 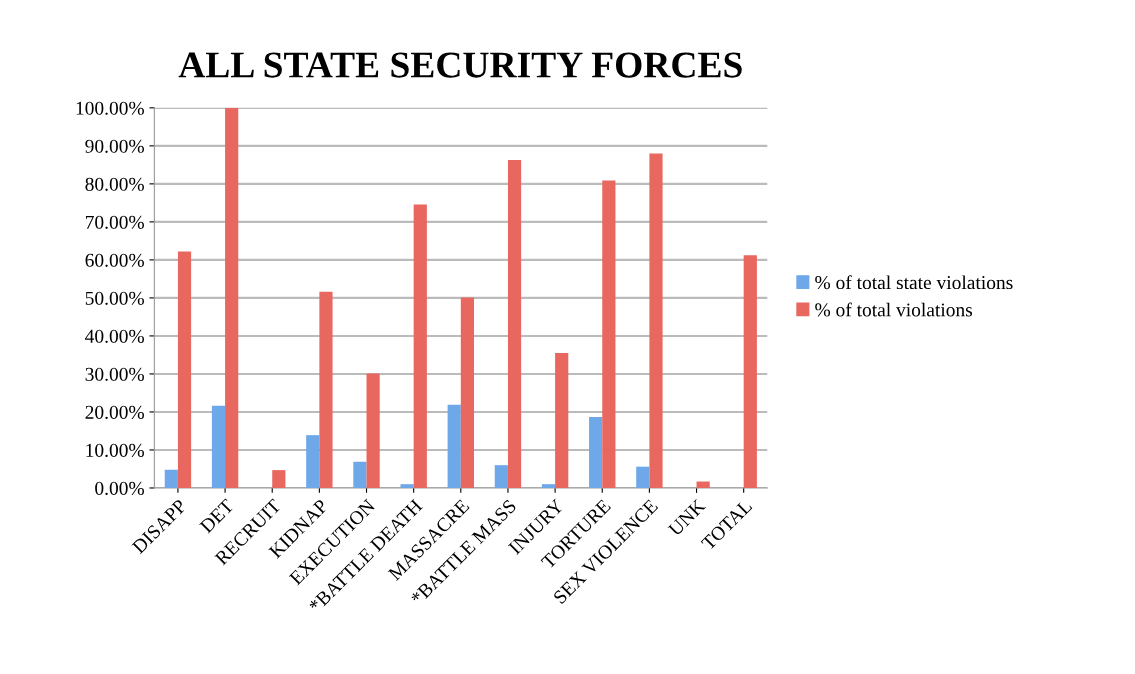 I want to click on y-tick-label: 40.00%, so click(x=114, y=336).